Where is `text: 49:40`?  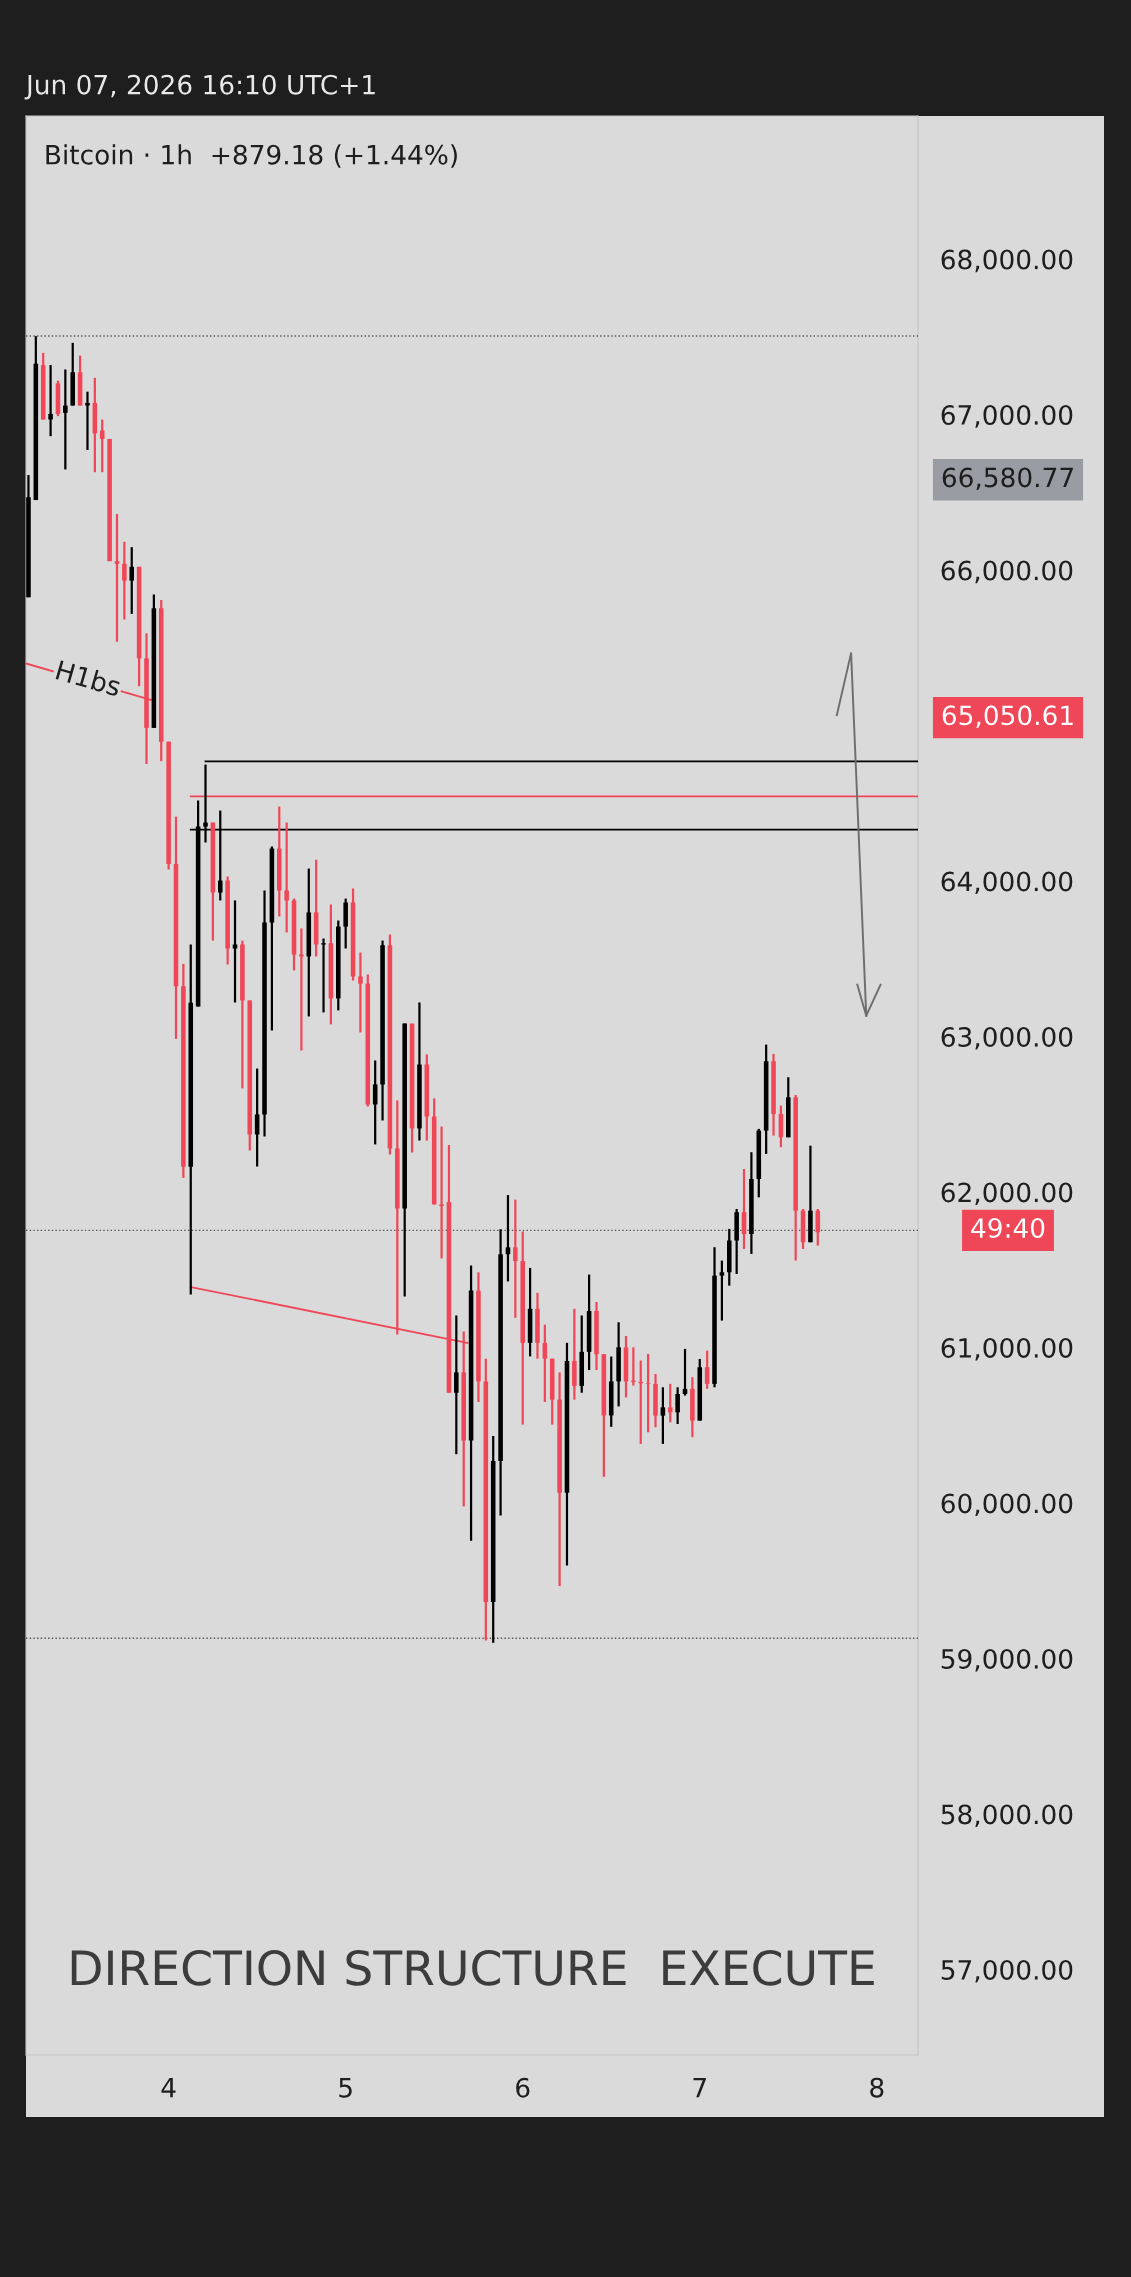
text: 49:40 is located at coordinates (1008, 1228).